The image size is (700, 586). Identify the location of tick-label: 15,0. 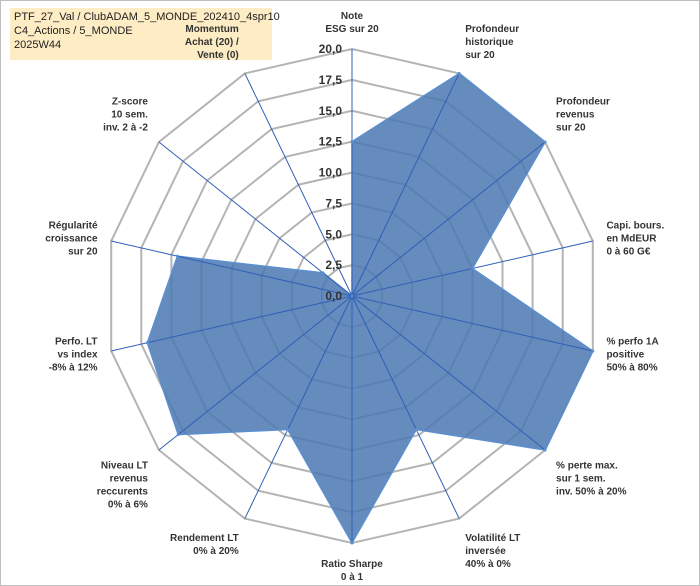
(331, 111).